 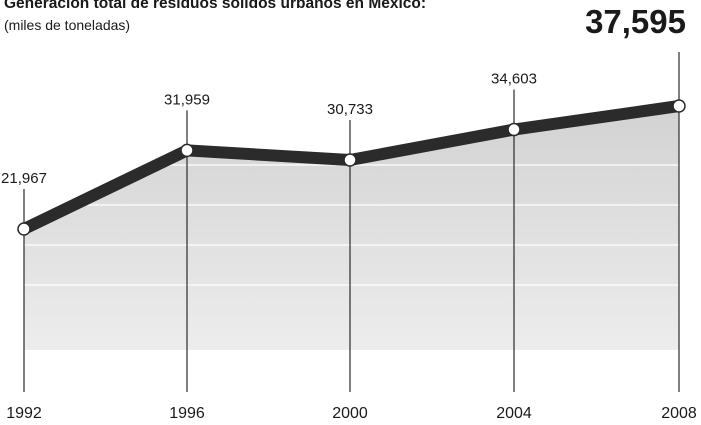 I want to click on data-point-2008, so click(x=679, y=106).